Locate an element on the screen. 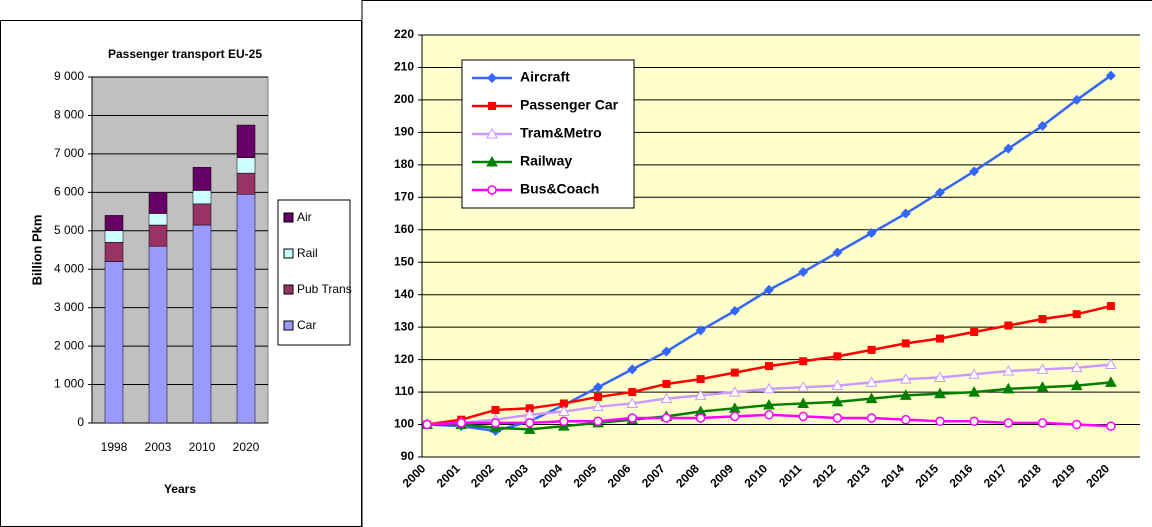  x-tick-label: 2000 is located at coordinates (414, 475).